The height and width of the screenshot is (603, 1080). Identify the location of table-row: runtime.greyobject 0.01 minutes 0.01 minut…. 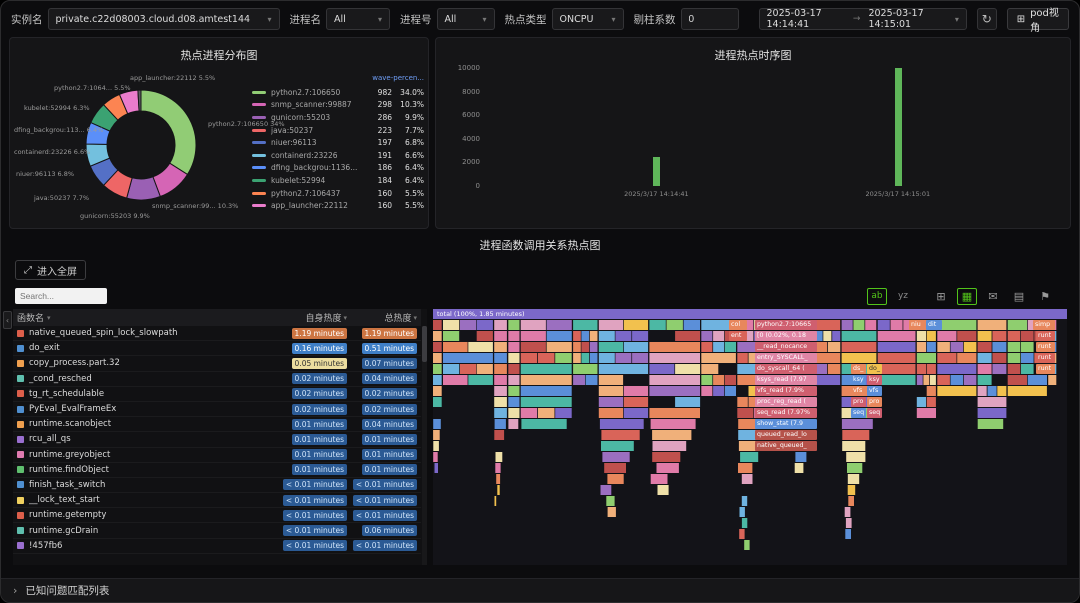
(217, 455).